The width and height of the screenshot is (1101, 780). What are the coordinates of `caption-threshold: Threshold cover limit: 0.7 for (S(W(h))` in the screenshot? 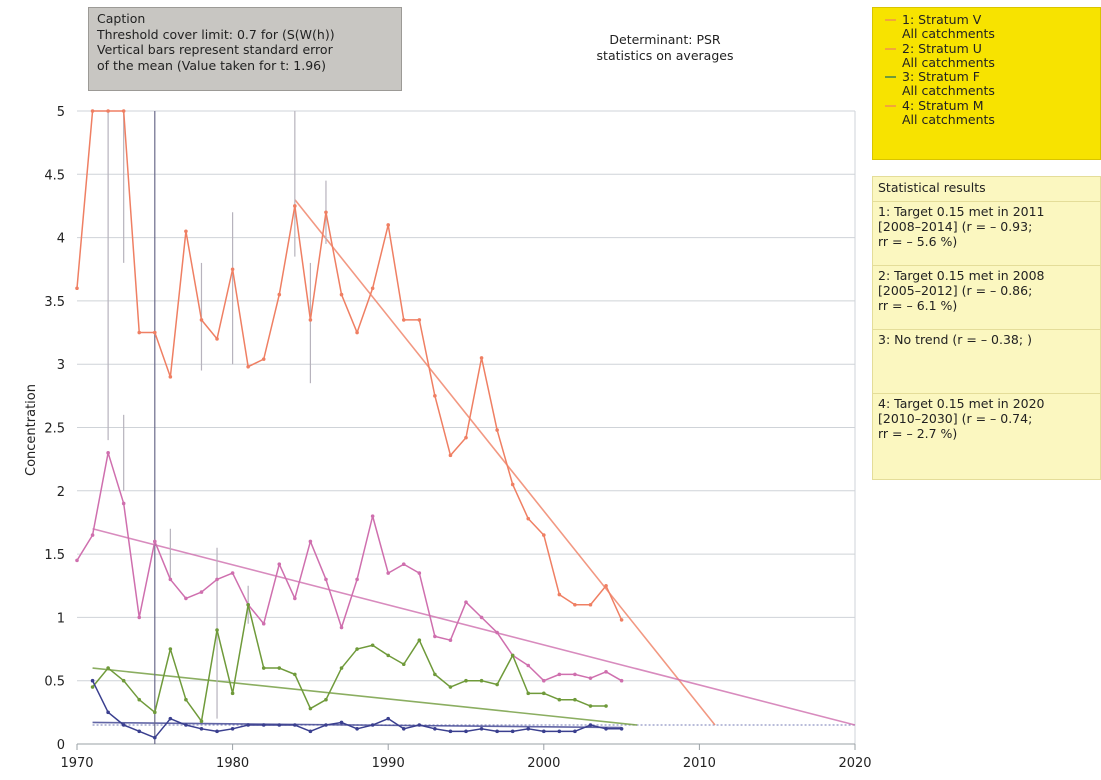 It's located at (216, 34).